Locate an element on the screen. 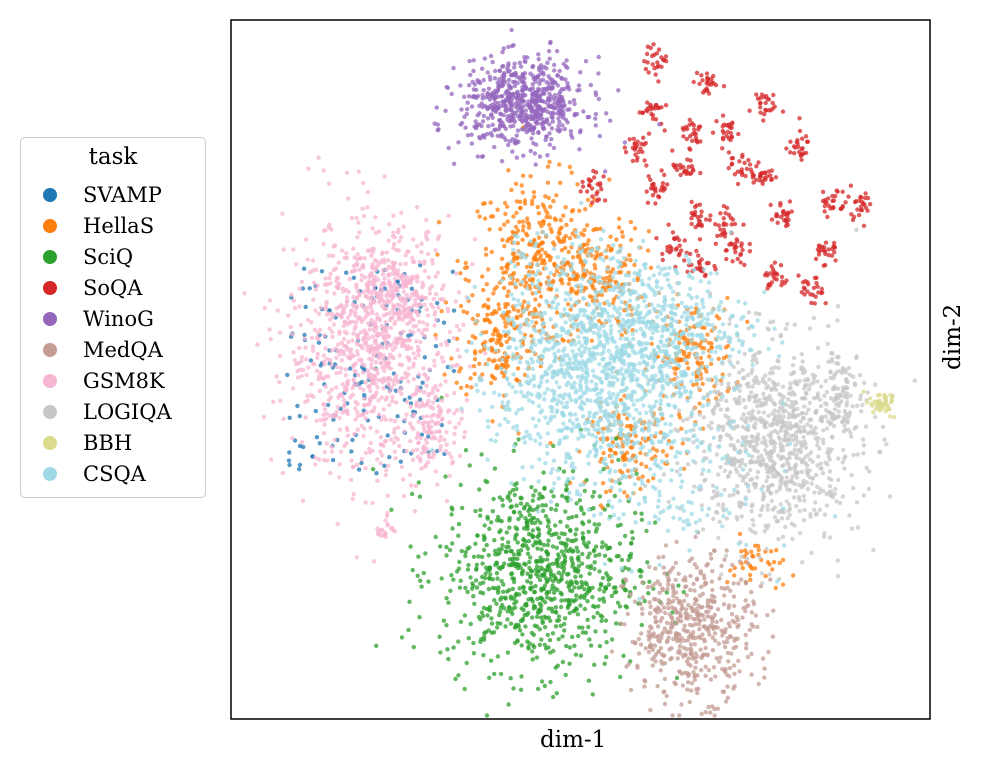 This screenshot has width=988, height=777. point-svamp is located at coordinates (289, 465).